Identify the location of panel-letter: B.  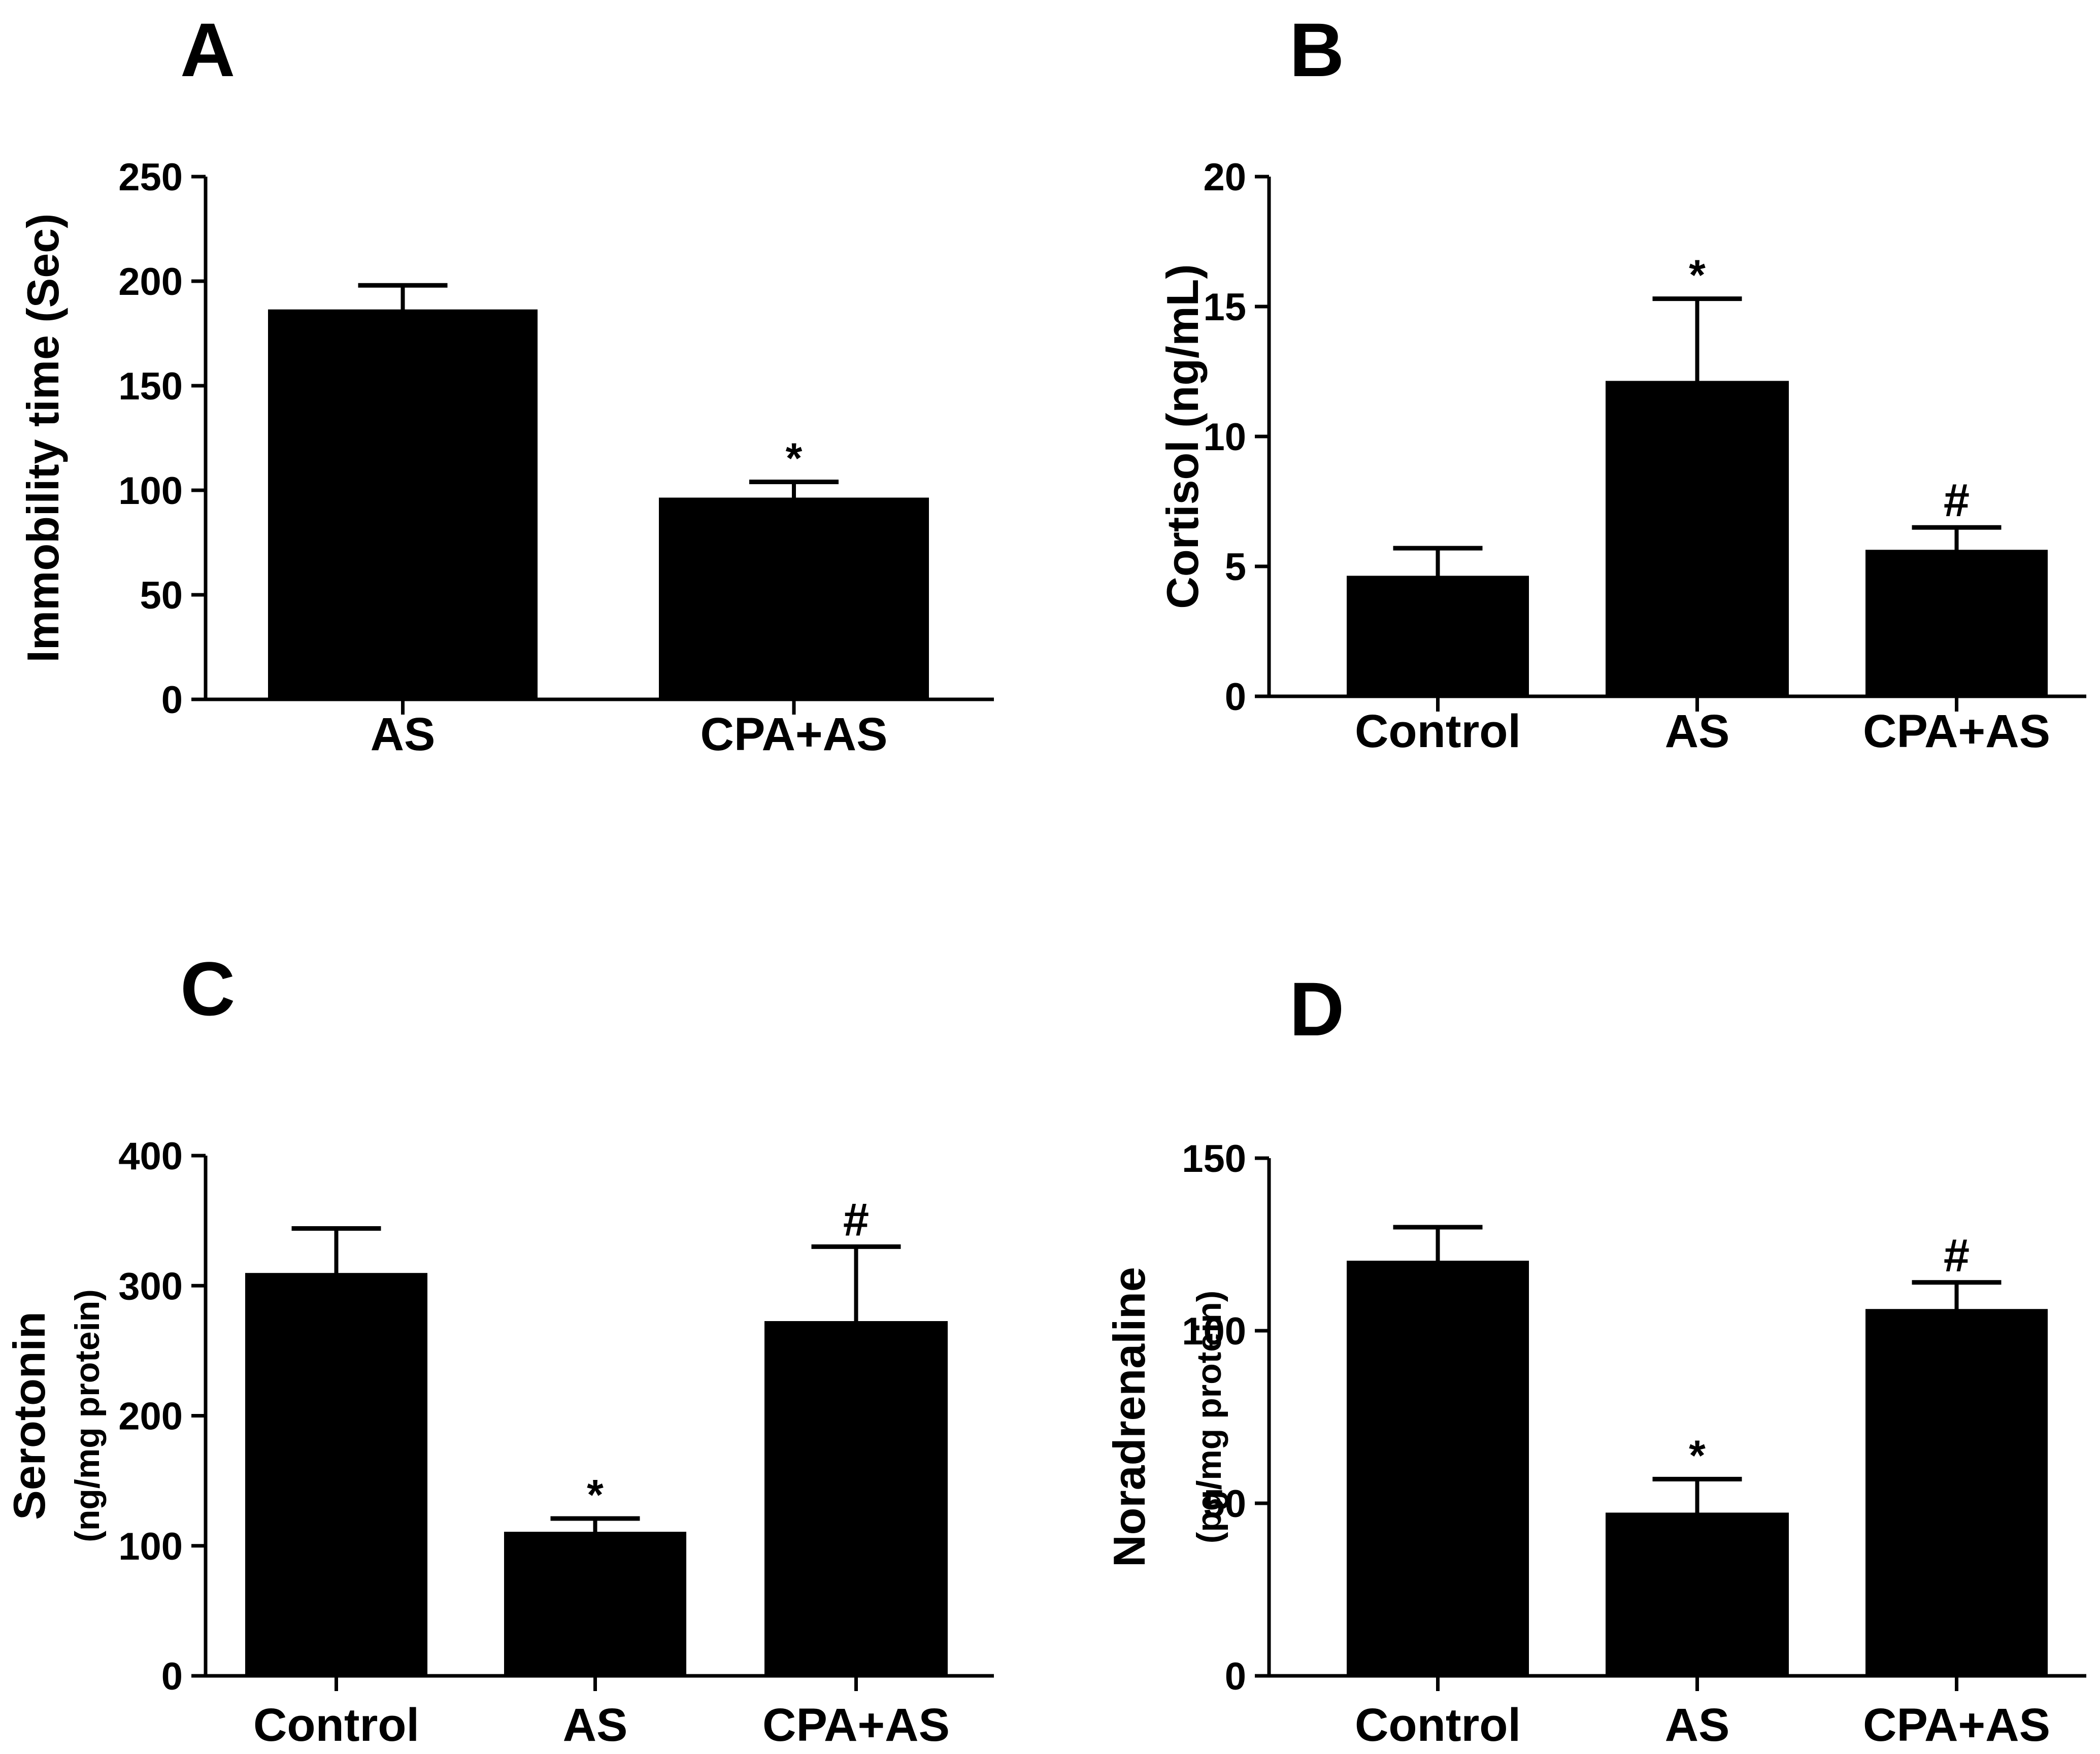
(1316, 49).